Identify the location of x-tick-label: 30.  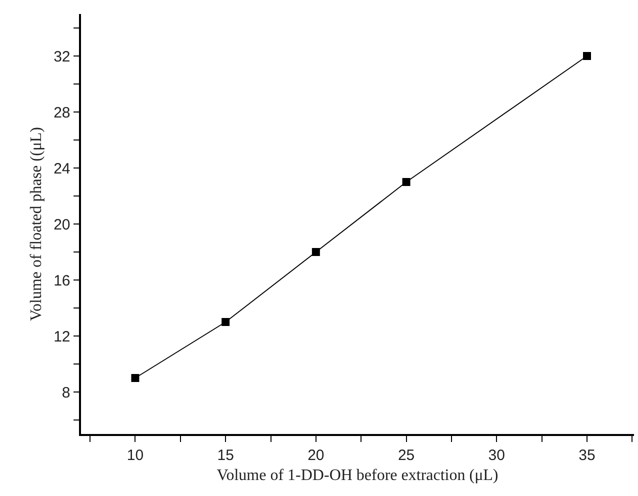
(496, 455).